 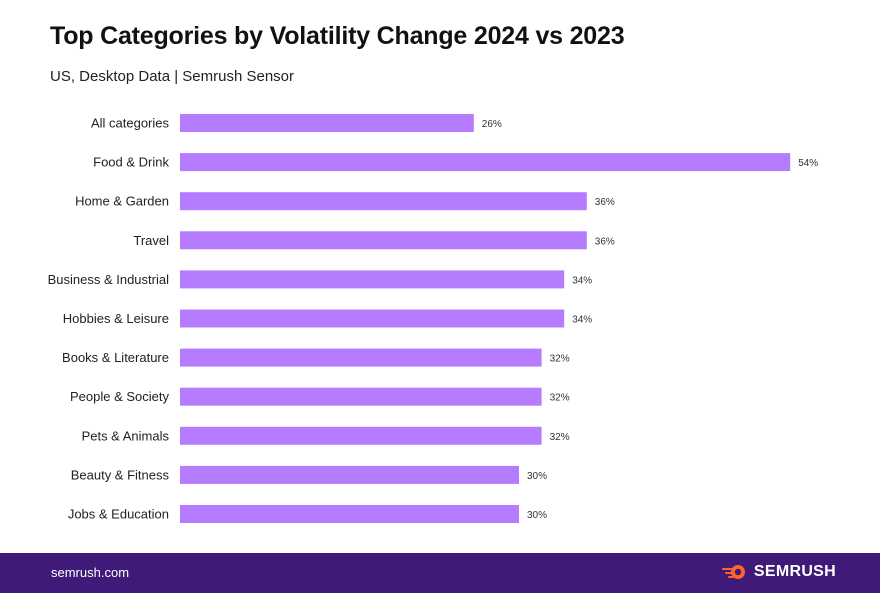 What do you see at coordinates (126, 435) in the screenshot?
I see `category-label: Pets & Animals` at bounding box center [126, 435].